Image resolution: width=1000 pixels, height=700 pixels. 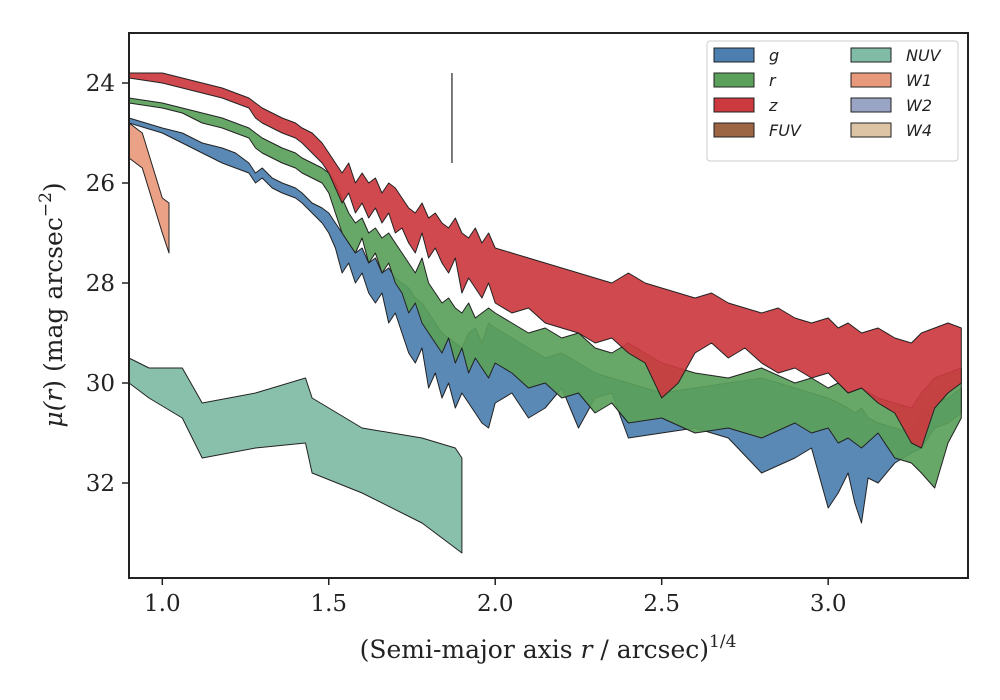 What do you see at coordinates (295, 455) in the screenshot?
I see `band-nuv` at bounding box center [295, 455].